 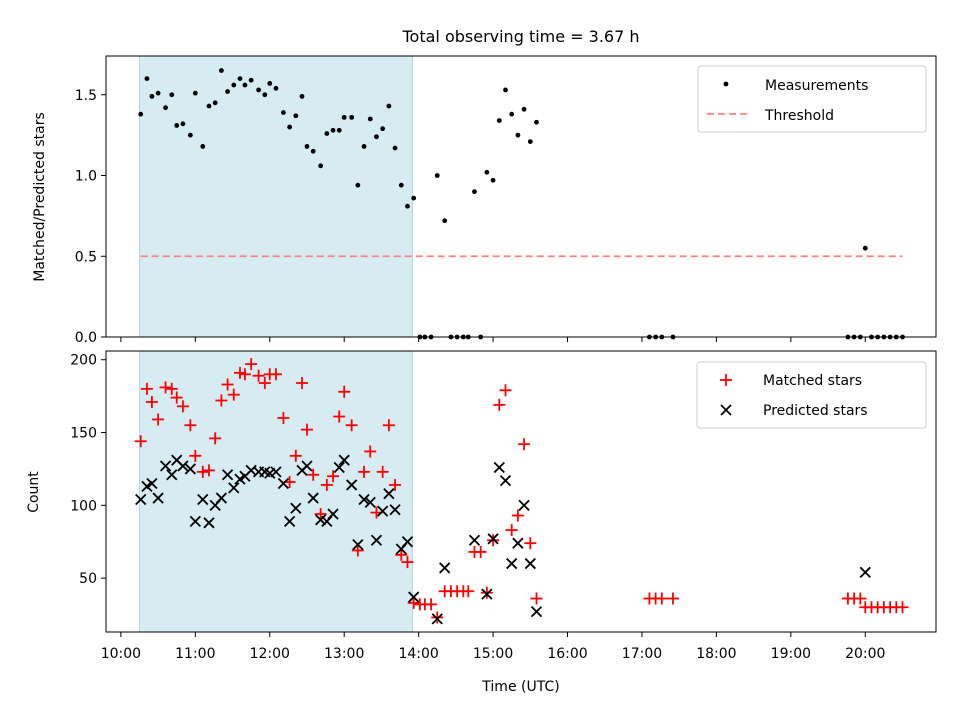 What do you see at coordinates (83, 361) in the screenshot?
I see `y-tick-label: 200` at bounding box center [83, 361].